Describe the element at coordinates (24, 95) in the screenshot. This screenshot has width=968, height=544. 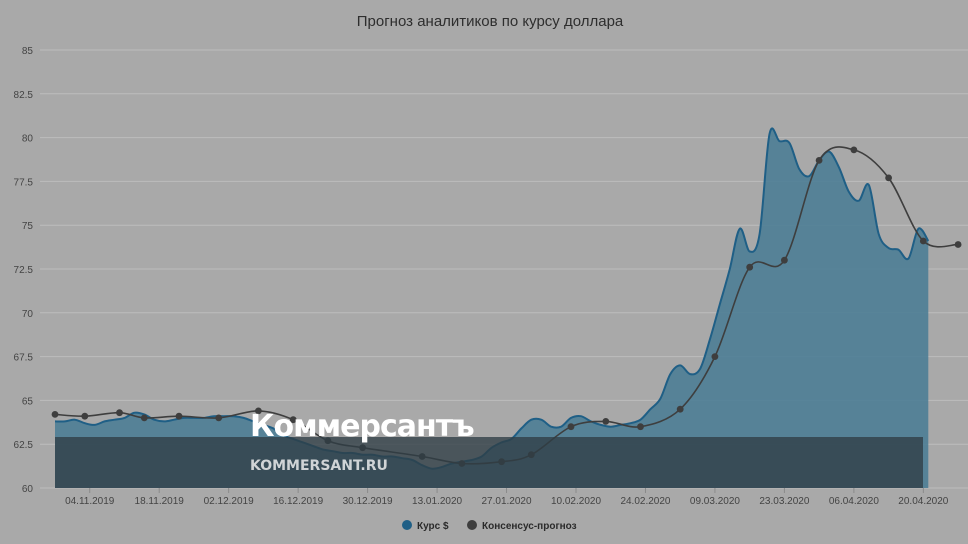
I see `y-tick-label: 82.5` at that location.